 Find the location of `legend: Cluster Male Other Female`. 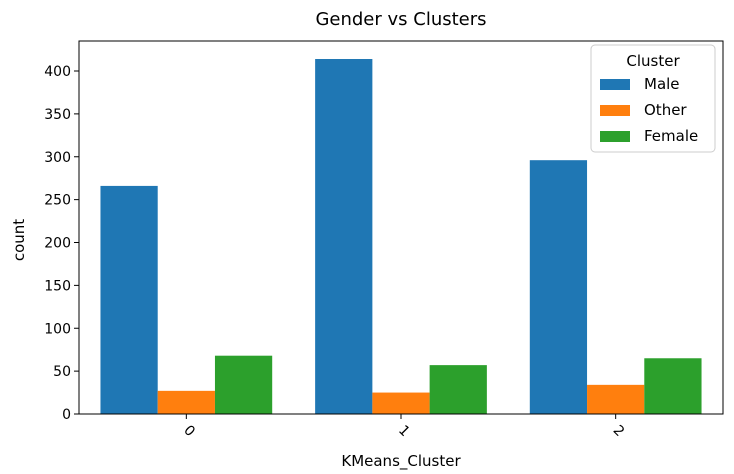

legend: Cluster Male Other Female is located at coordinates (653, 98).